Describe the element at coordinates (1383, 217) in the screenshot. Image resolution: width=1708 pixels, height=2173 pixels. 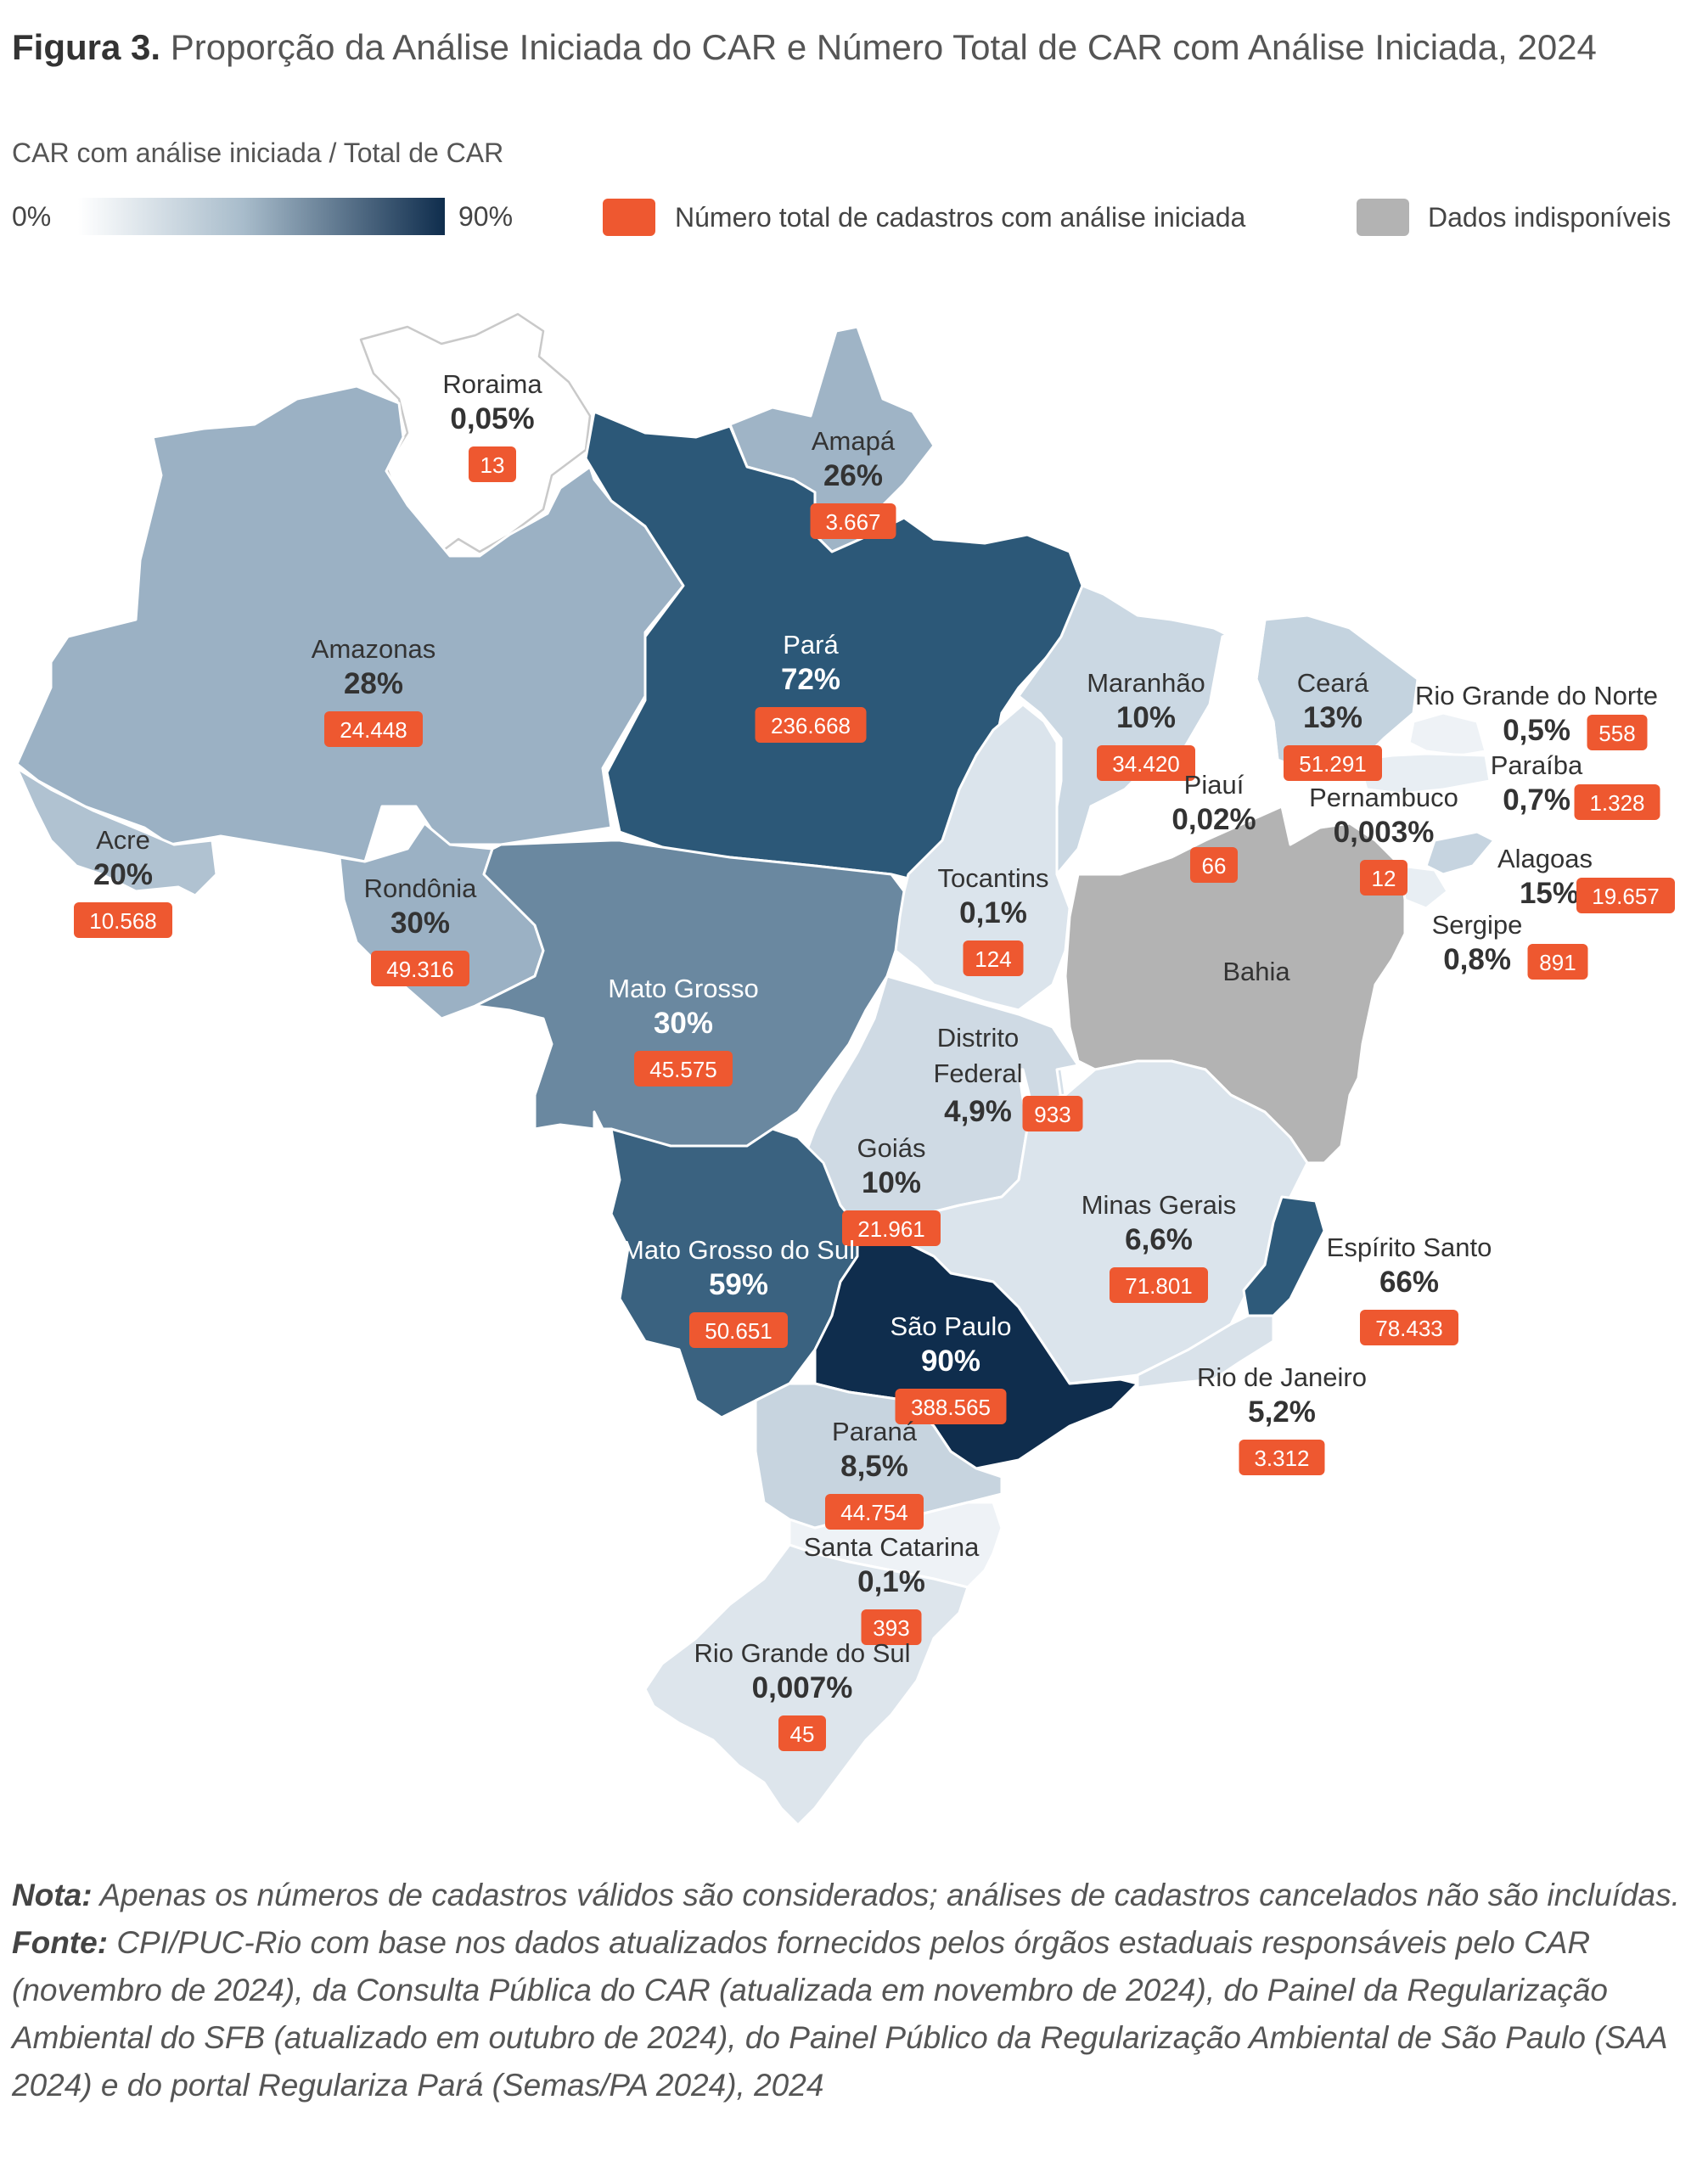
I see `legend-unavailable-swatch` at that location.